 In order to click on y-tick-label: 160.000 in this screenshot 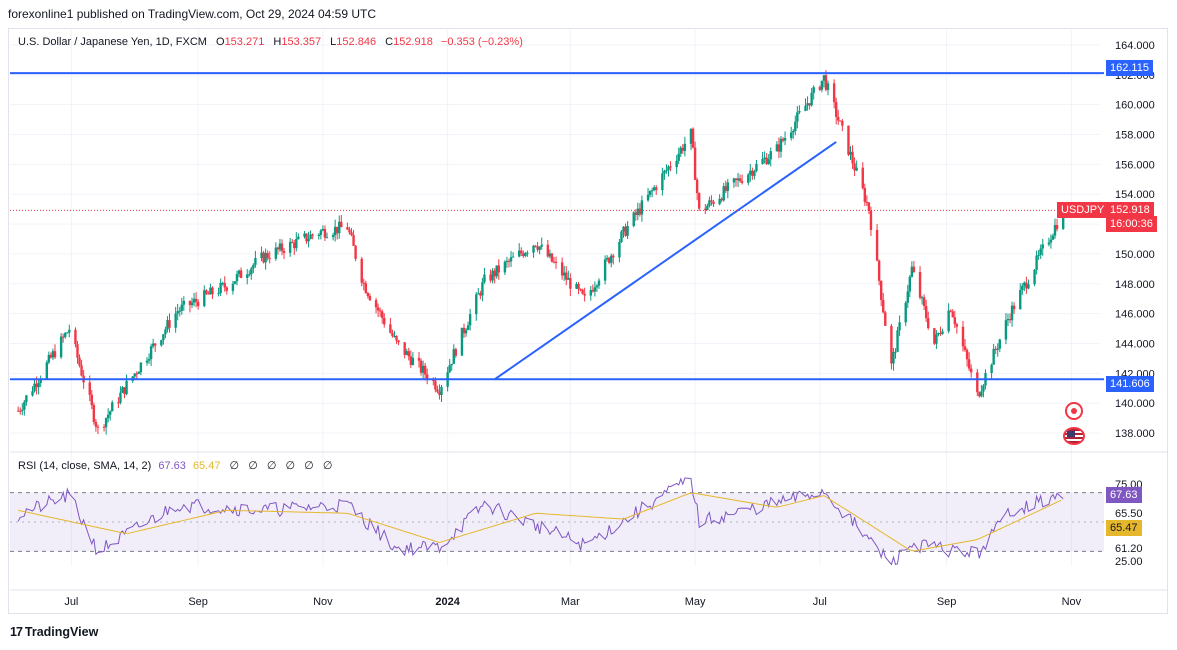, I will do `click(1135, 106)`.